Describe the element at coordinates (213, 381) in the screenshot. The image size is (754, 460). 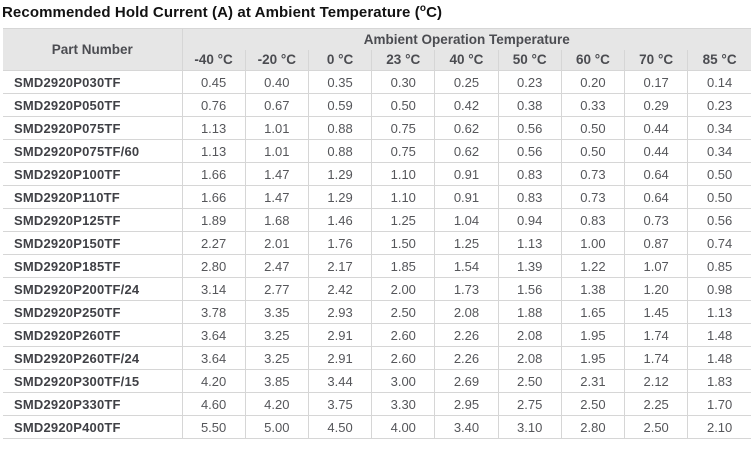
I see `value-cell: 4.20` at that location.